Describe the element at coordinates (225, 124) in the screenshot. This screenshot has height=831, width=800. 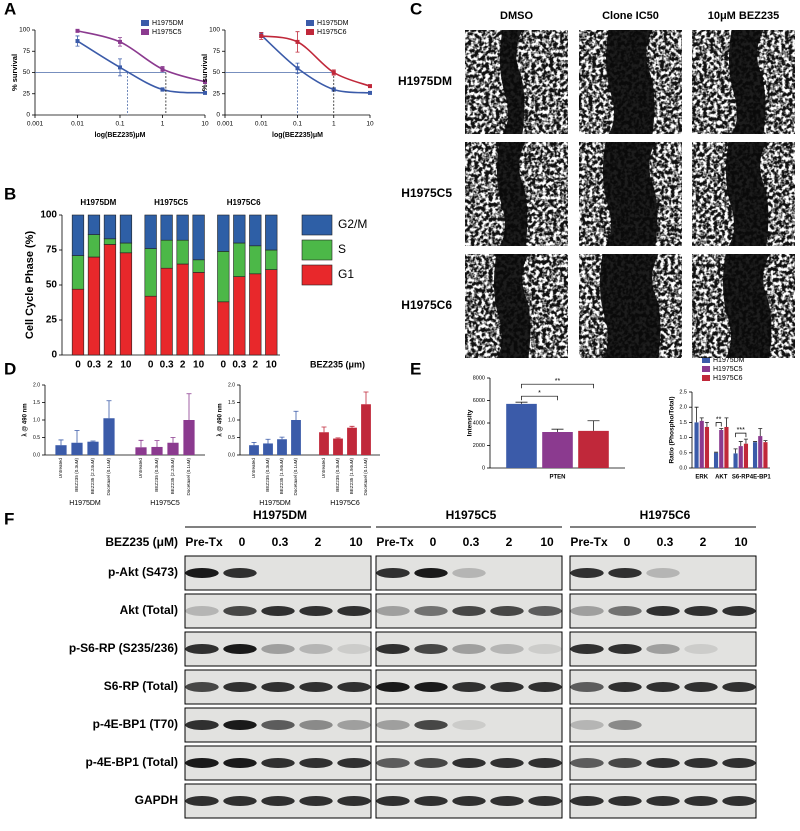
I see `x-tick-label: 0.001` at that location.